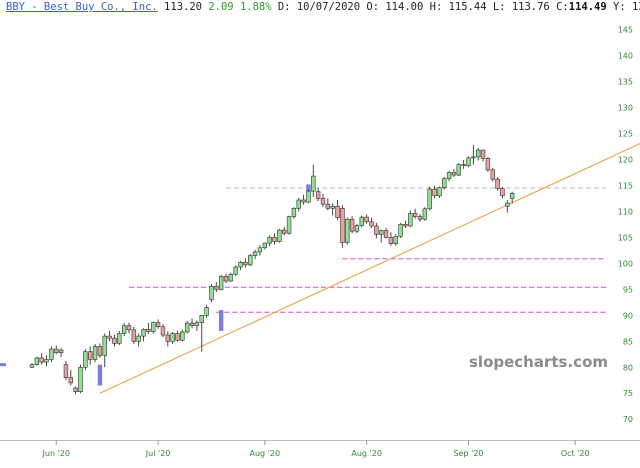  Describe the element at coordinates (221, 7) in the screenshot. I see `price-change: 2.09` at that location.